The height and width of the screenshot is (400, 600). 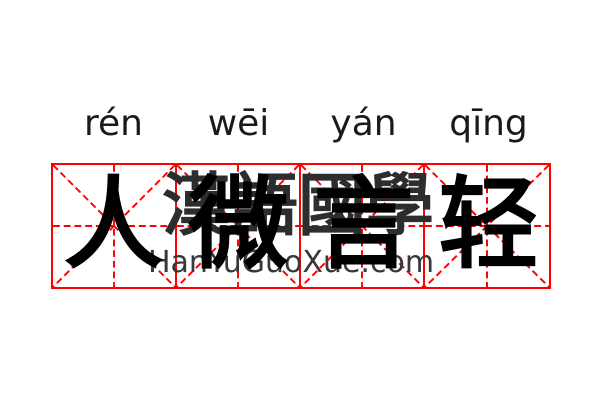 What do you see at coordinates (238, 123) in the screenshot?
I see `pinyin-syllable-2: wēi` at bounding box center [238, 123].